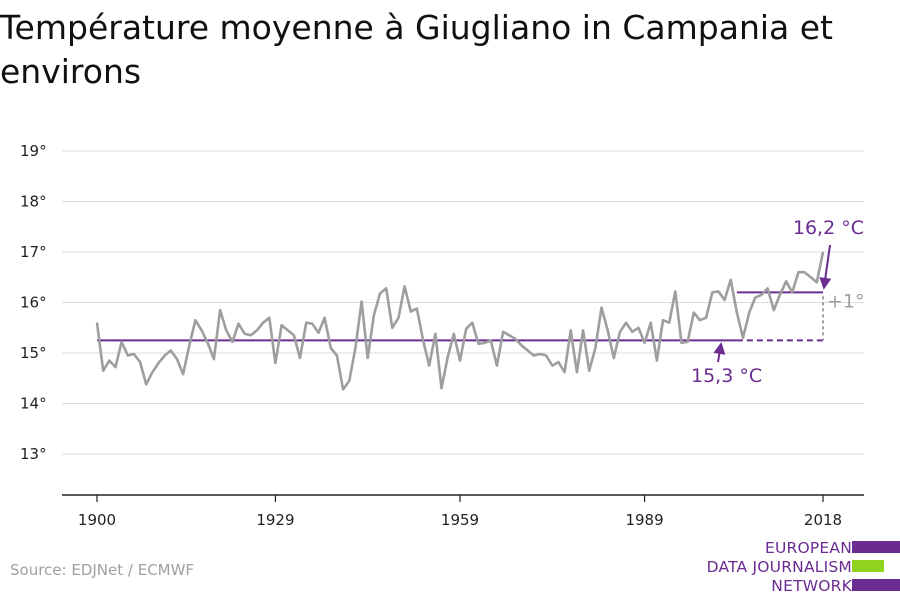  Describe the element at coordinates (823, 520) in the screenshot. I see `x-tick-label: 2018` at that location.